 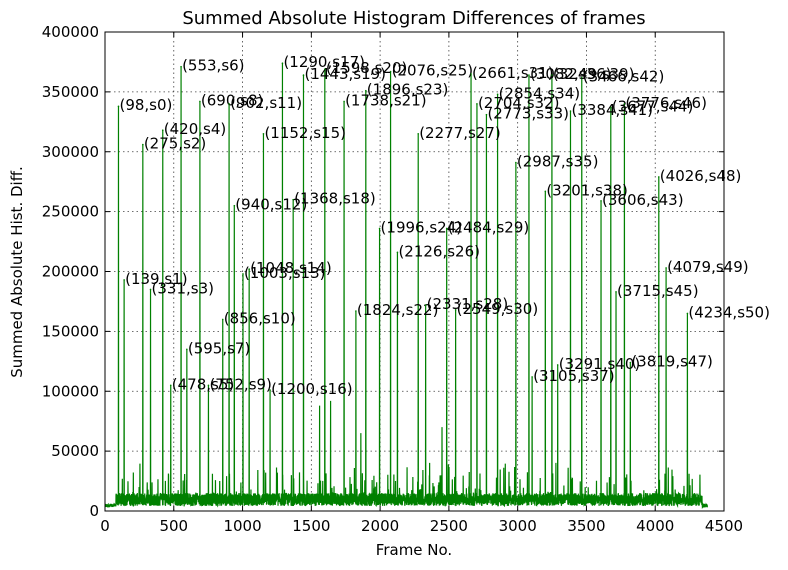 What do you see at coordinates (173, 526) in the screenshot?
I see `x-tick-label-1: 500` at bounding box center [173, 526].